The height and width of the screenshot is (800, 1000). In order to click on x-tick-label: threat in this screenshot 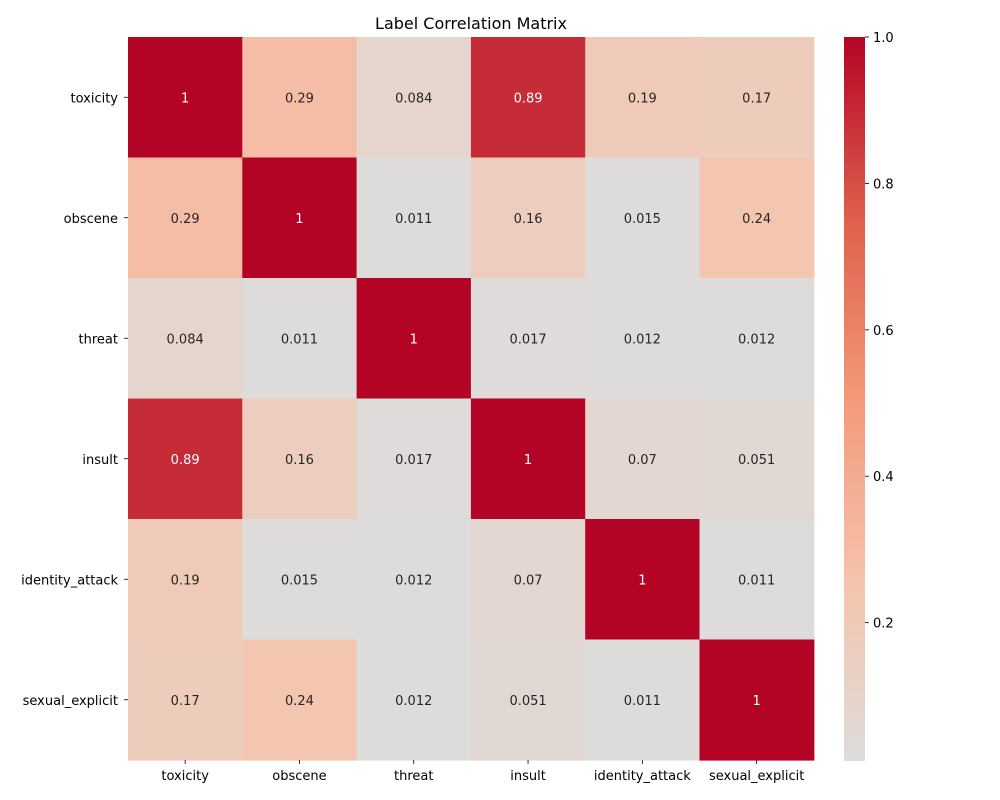, I will do `click(413, 776)`.